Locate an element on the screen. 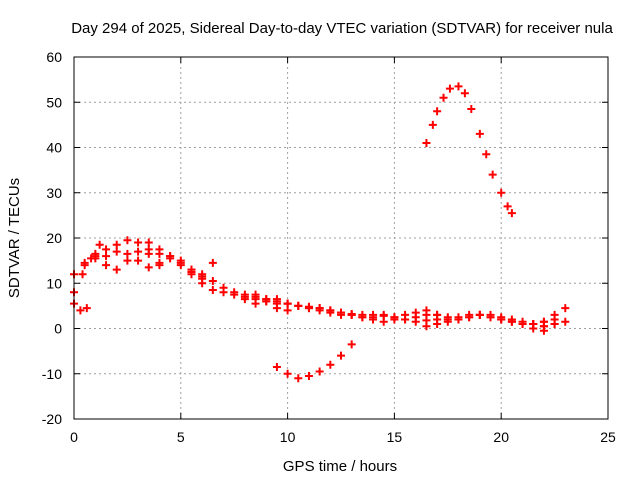 The image size is (640, 480). y-tick-label: -20 is located at coordinates (52, 419).